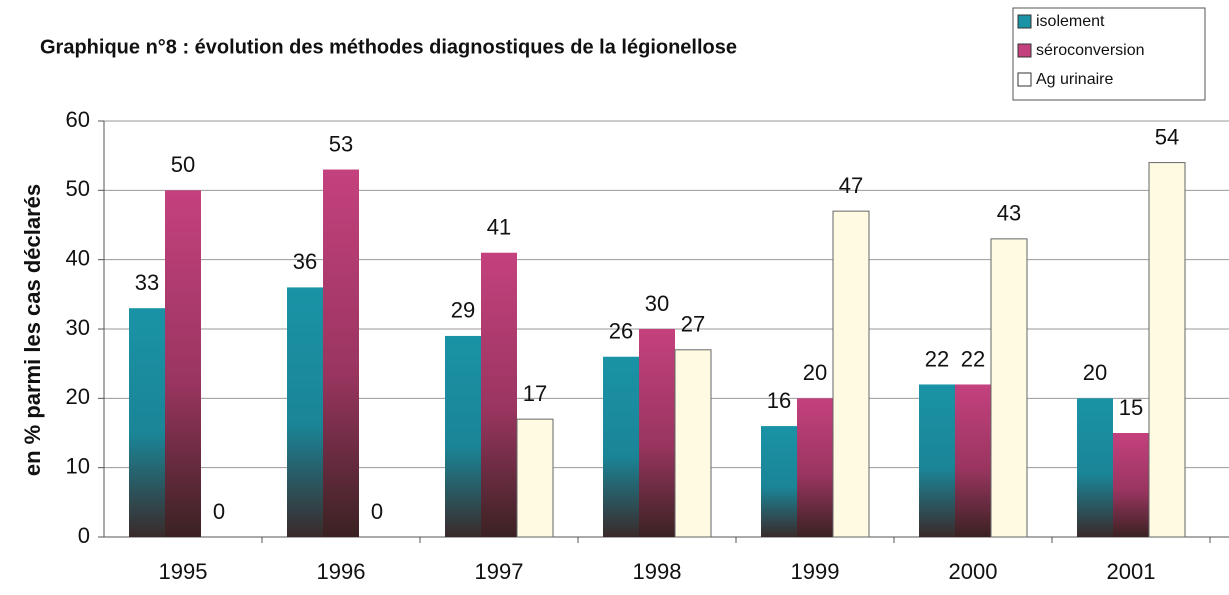 Image resolution: width=1229 pixels, height=595 pixels. Describe the element at coordinates (78, 188) in the screenshot. I see `y-tick-label: 50` at that location.